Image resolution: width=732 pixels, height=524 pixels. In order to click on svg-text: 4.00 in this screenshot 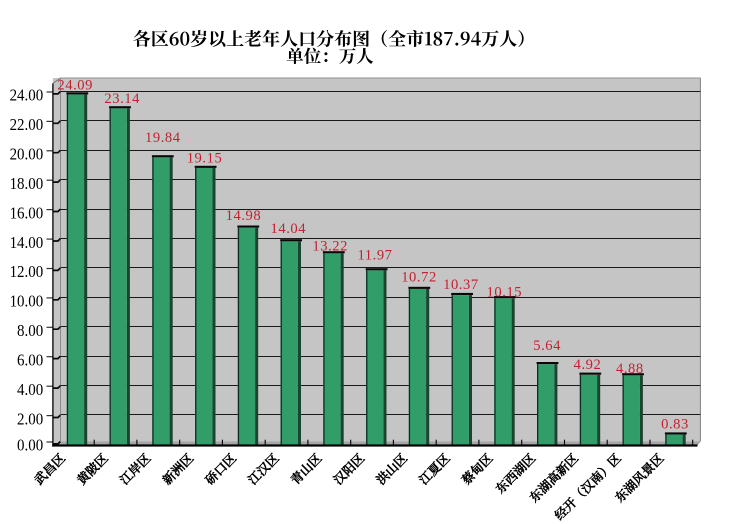, I will do `click(30, 390)`.